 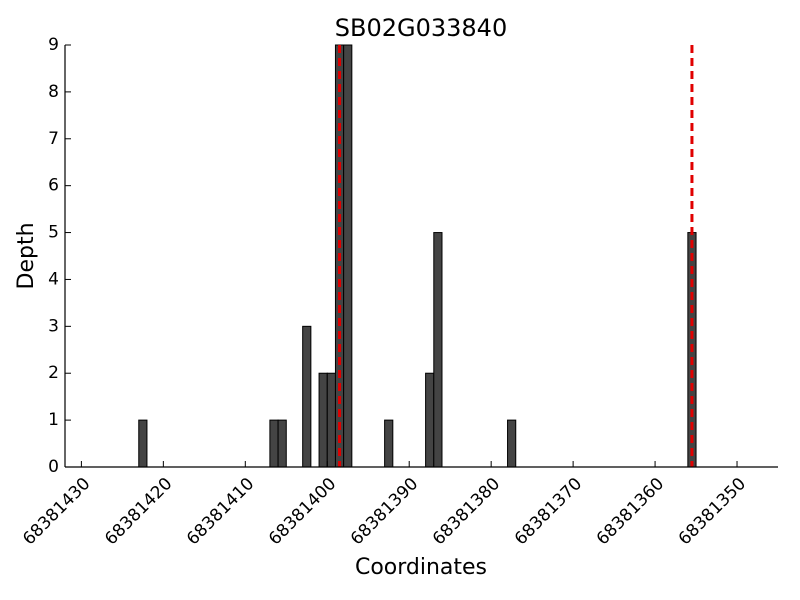 I want to click on y-tick-label: 8, so click(x=53, y=92).